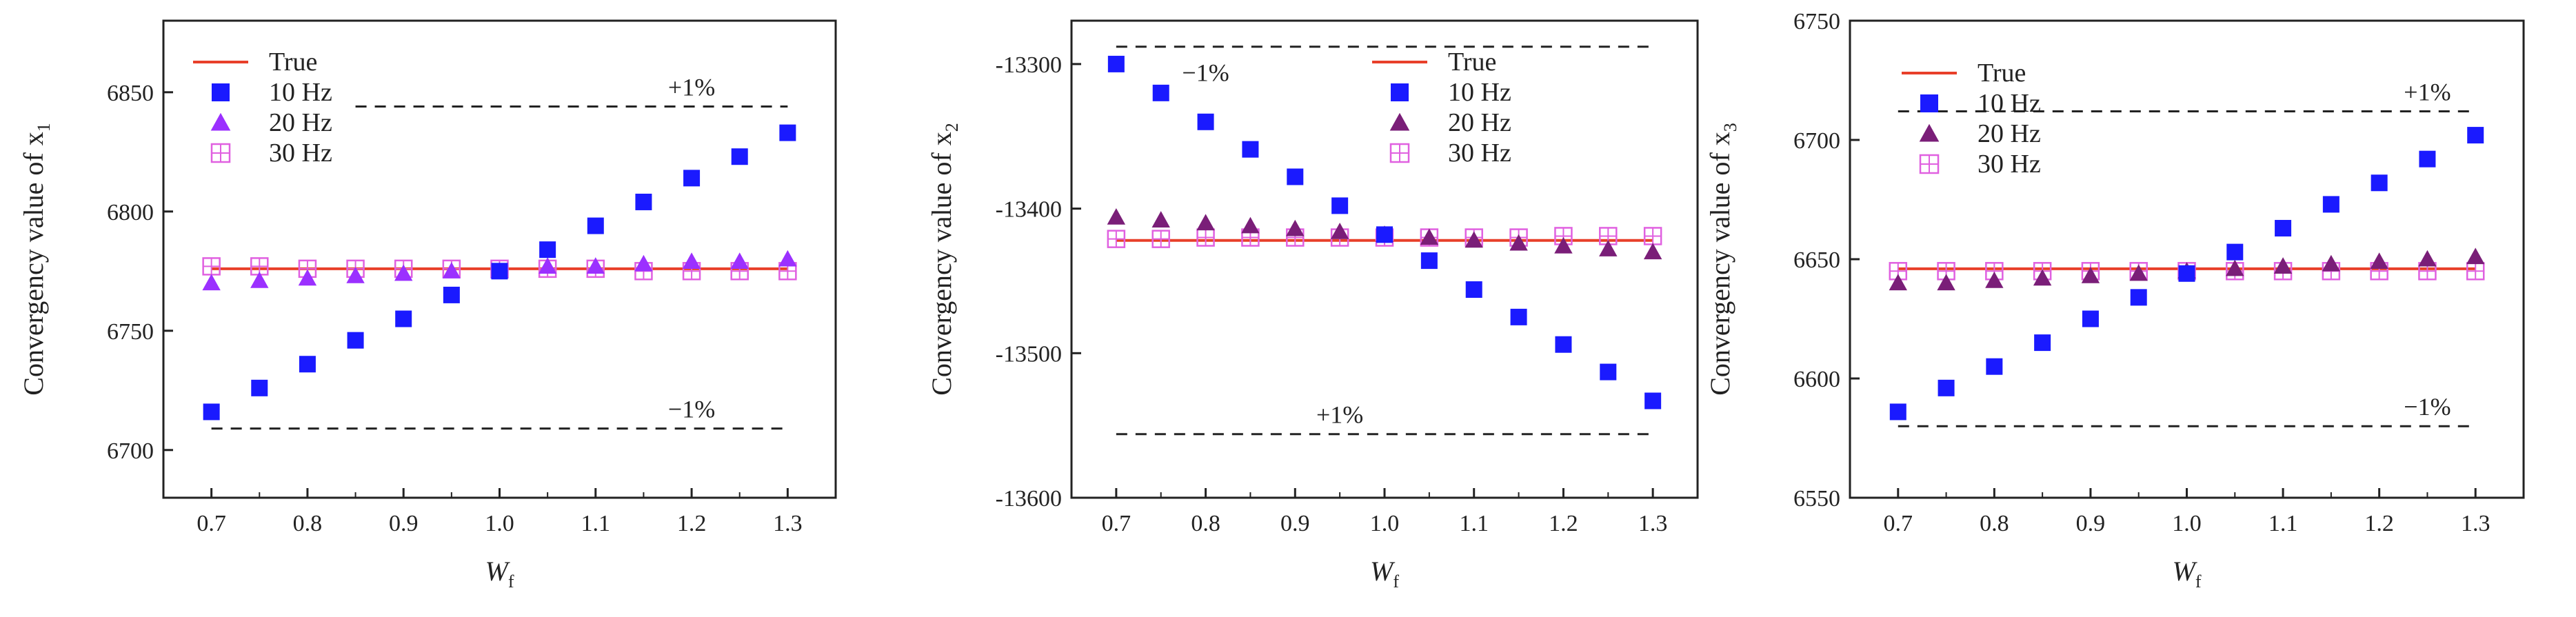  What do you see at coordinates (130, 332) in the screenshot?
I see `y-tick-label: 6750` at bounding box center [130, 332].